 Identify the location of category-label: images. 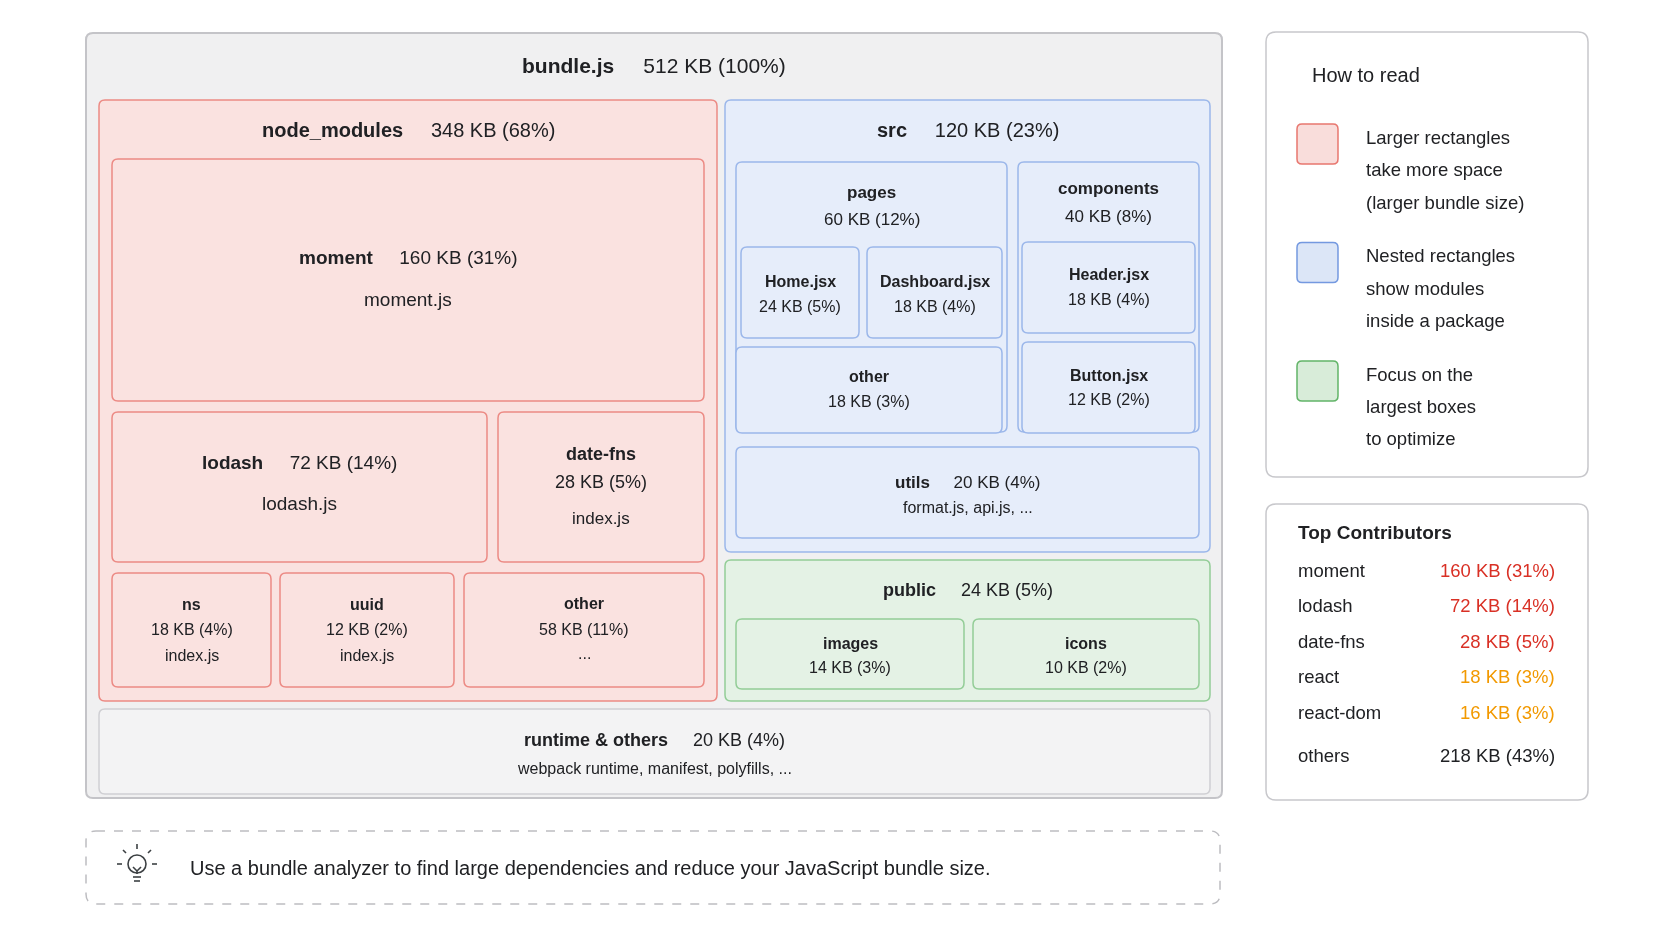
(851, 643).